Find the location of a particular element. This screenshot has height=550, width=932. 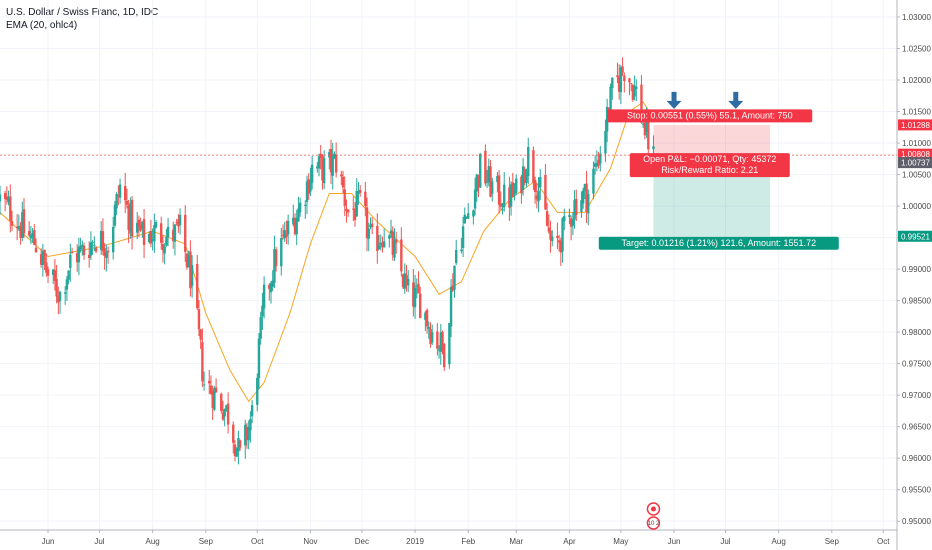

stop-price-tag-text: 1.01288 is located at coordinates (915, 125).